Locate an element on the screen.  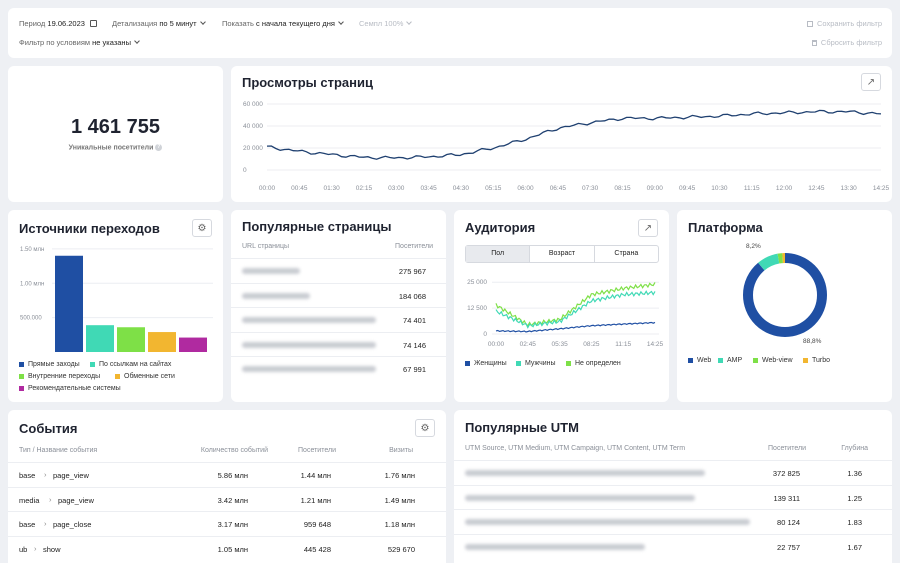
table-row: 67 991 is located at coordinates (338, 368).